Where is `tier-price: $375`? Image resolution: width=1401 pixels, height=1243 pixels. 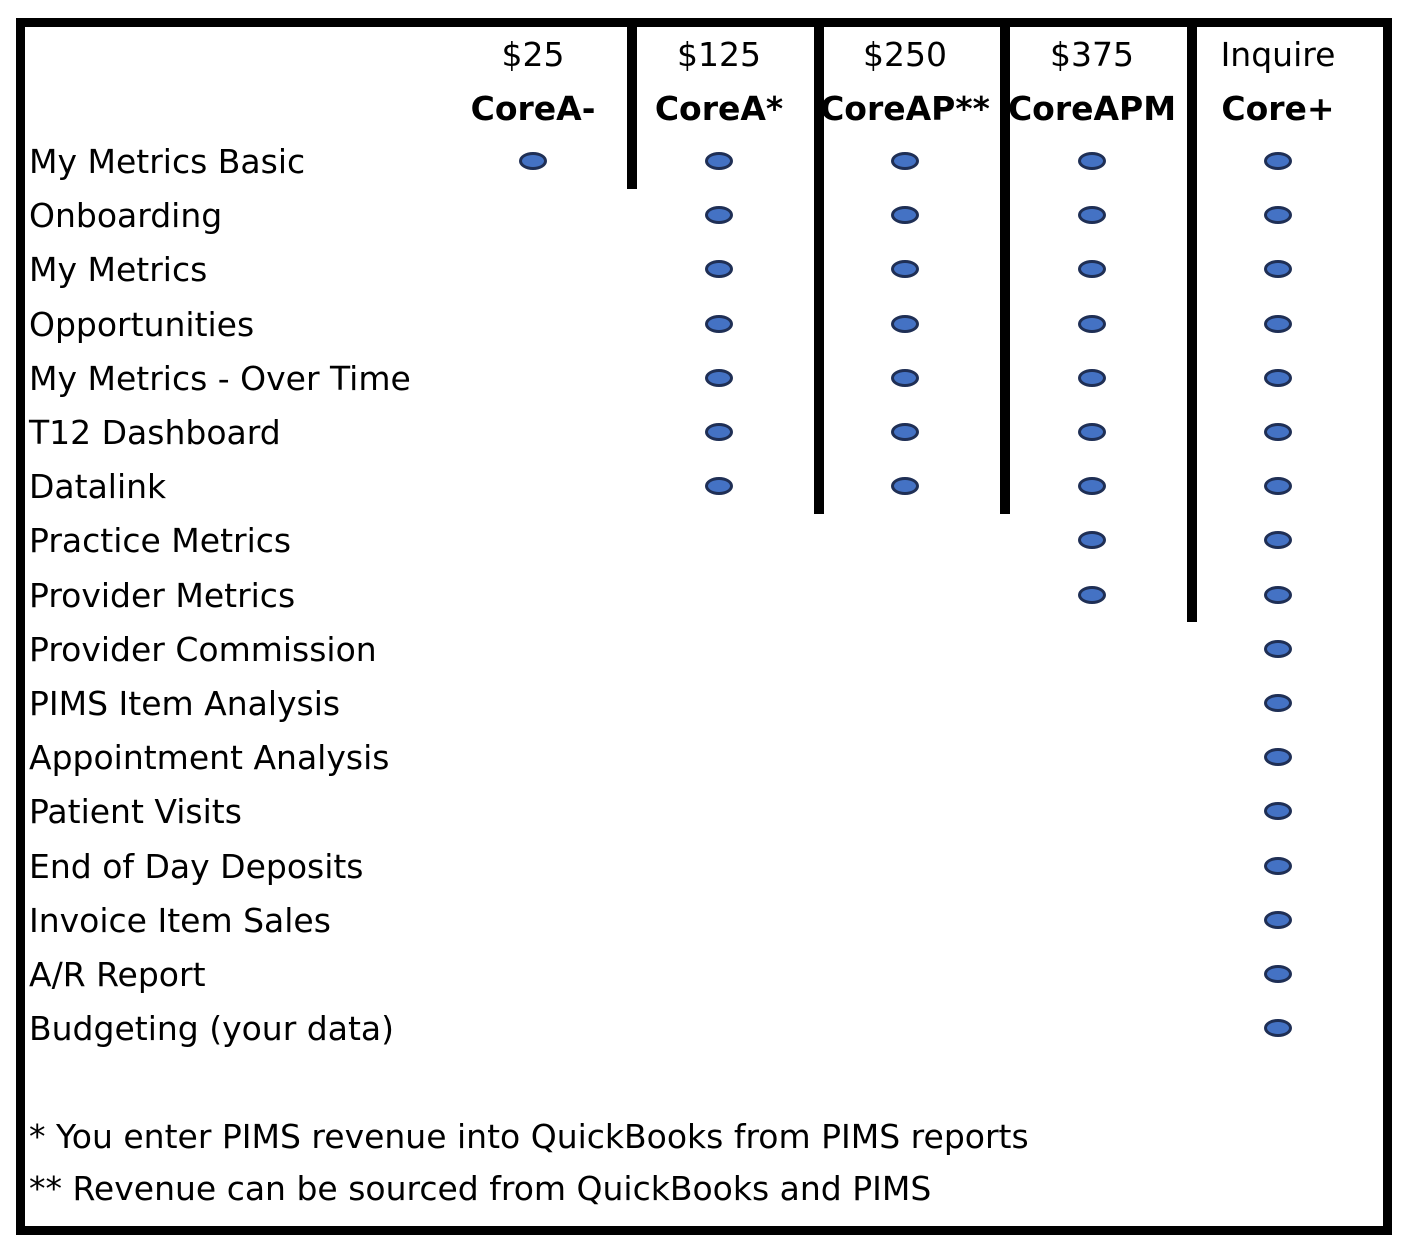 tier-price: $375 is located at coordinates (1092, 54).